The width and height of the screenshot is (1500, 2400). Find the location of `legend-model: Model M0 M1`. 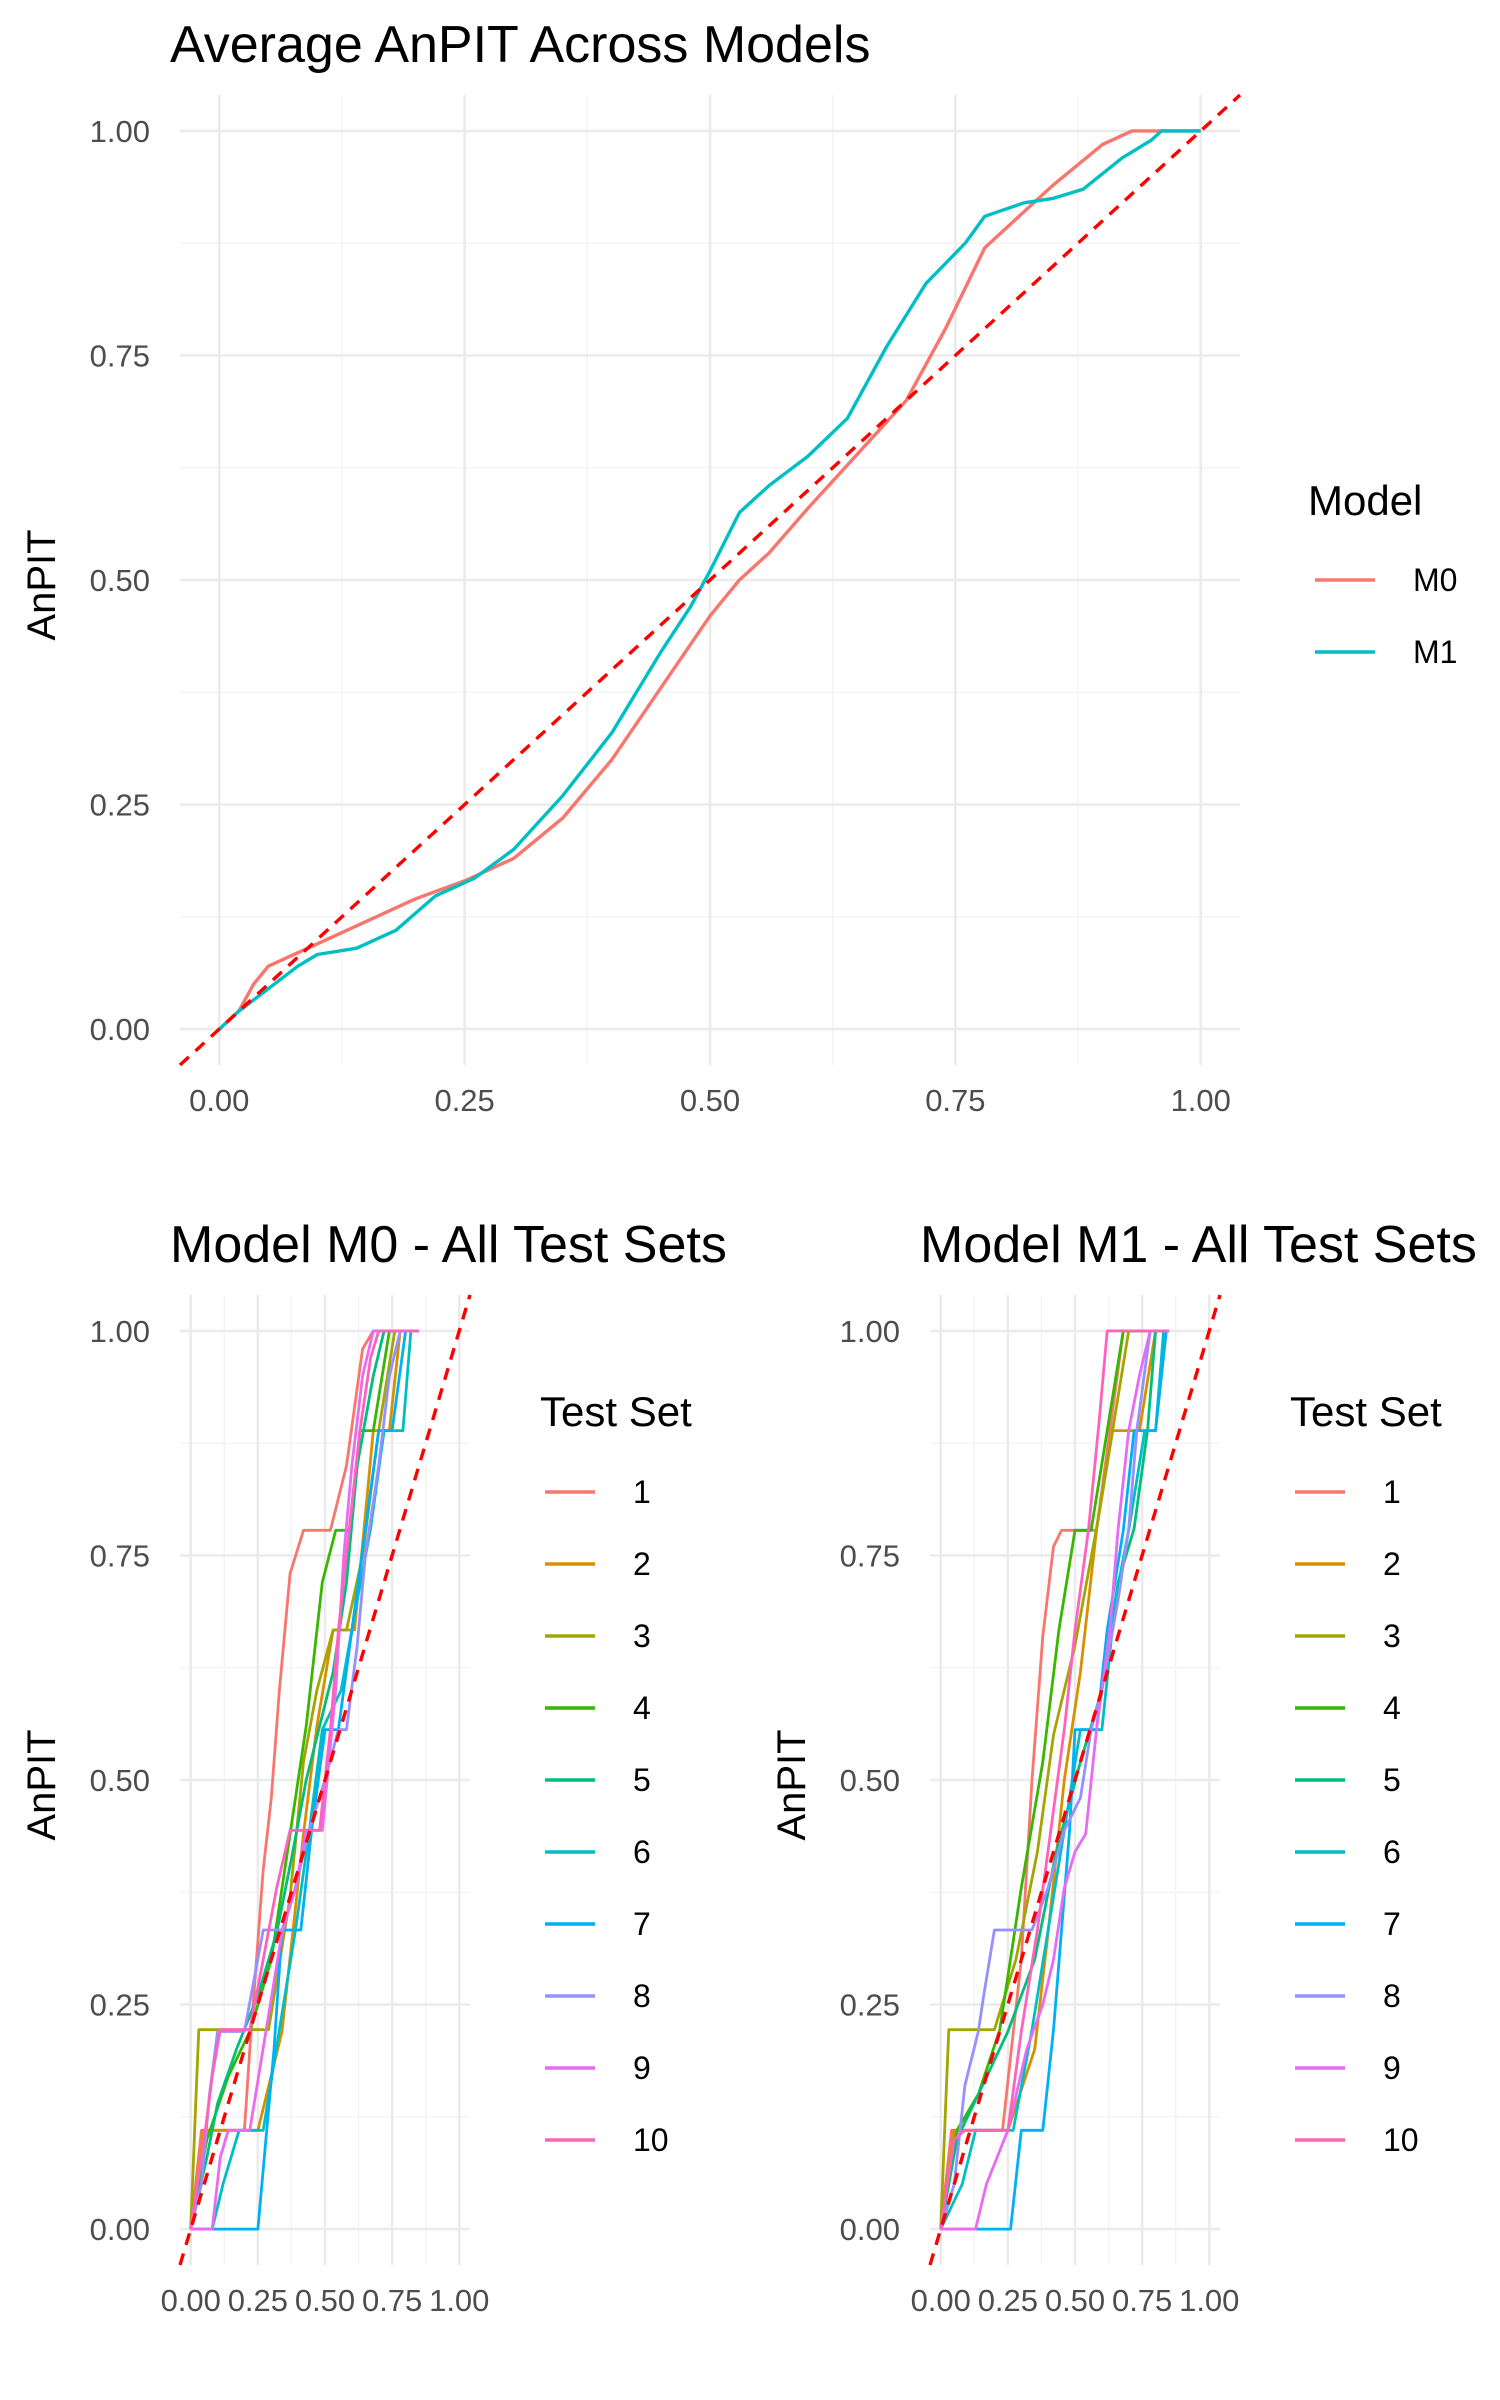

legend-model: Model M0 M1 is located at coordinates (1382, 573).